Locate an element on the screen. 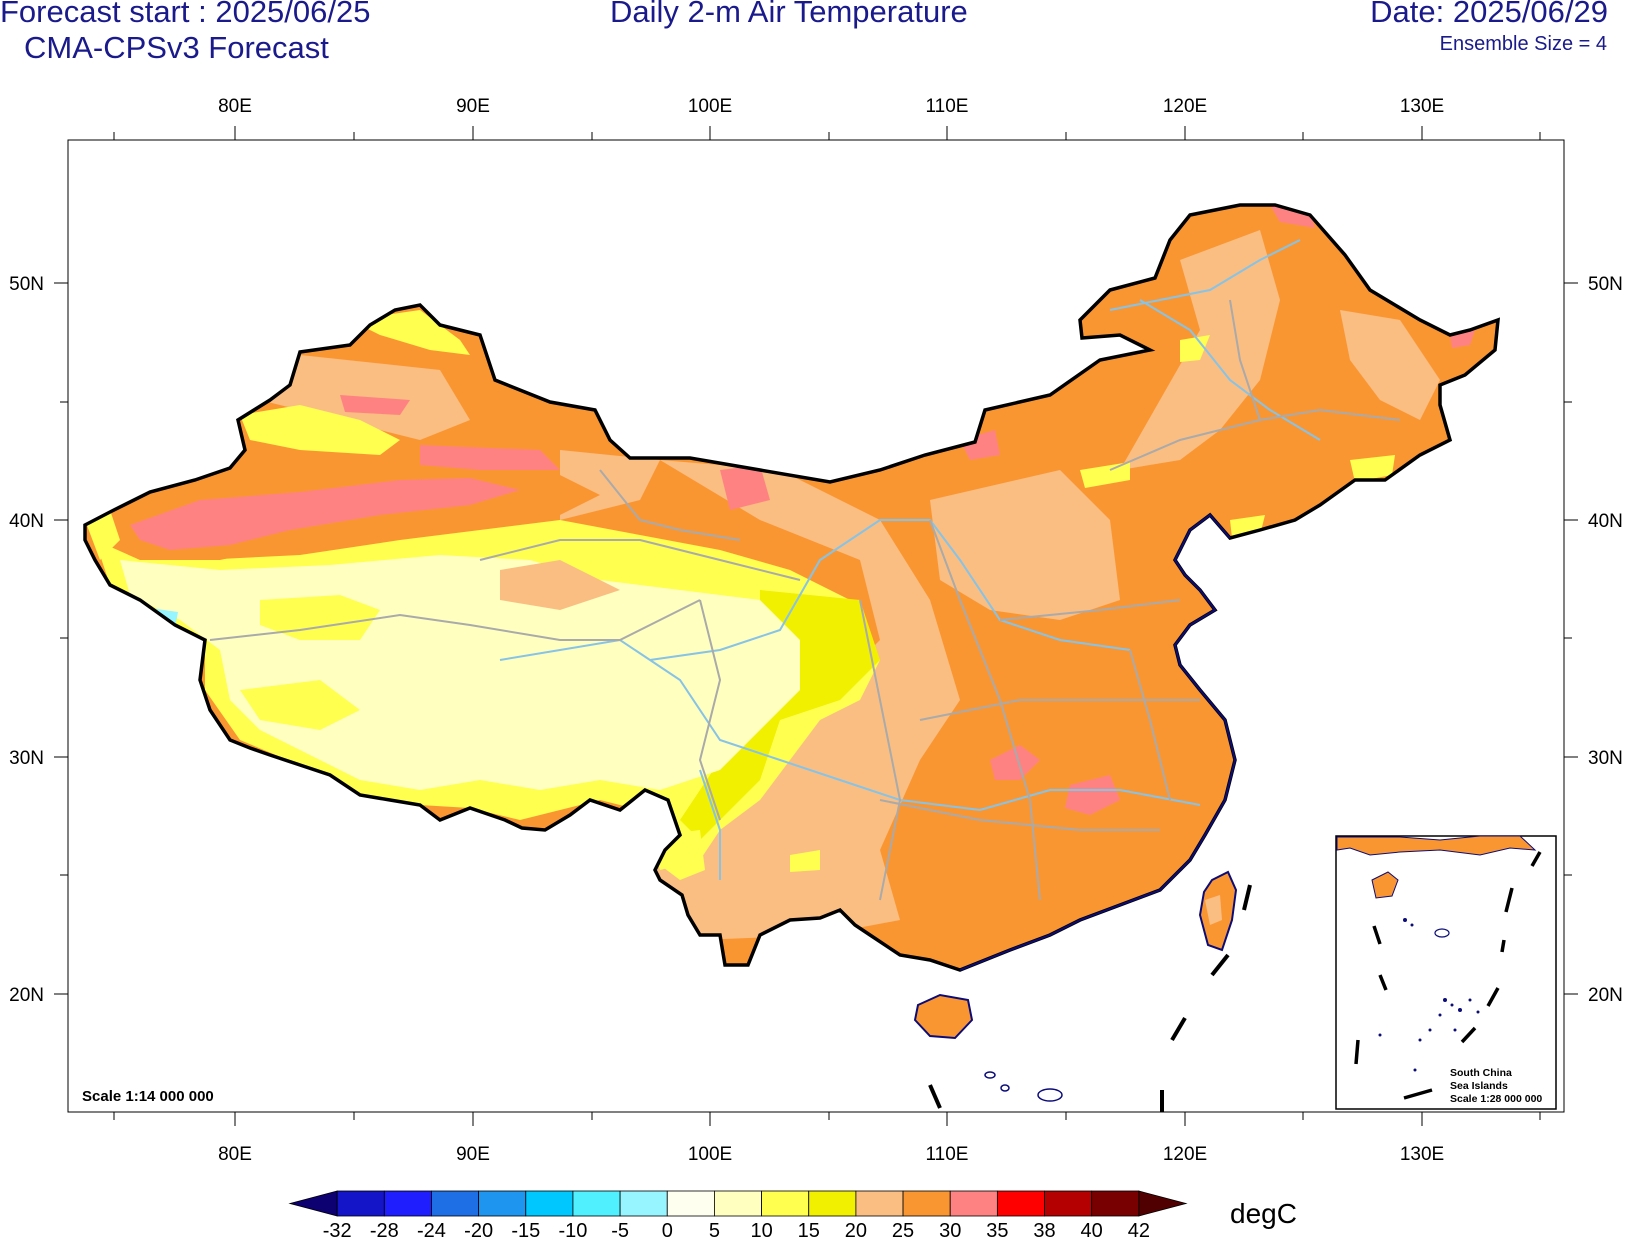 The image size is (1632, 1241). maritime-boundary is located at coordinates (1090, 998).